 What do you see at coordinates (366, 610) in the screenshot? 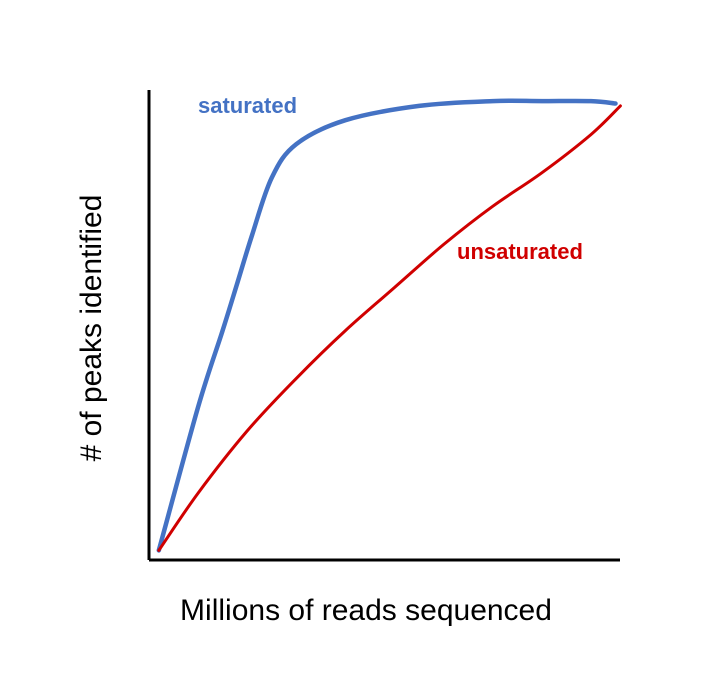
I see `x-axis-title: Millions of reads sequenced` at bounding box center [366, 610].